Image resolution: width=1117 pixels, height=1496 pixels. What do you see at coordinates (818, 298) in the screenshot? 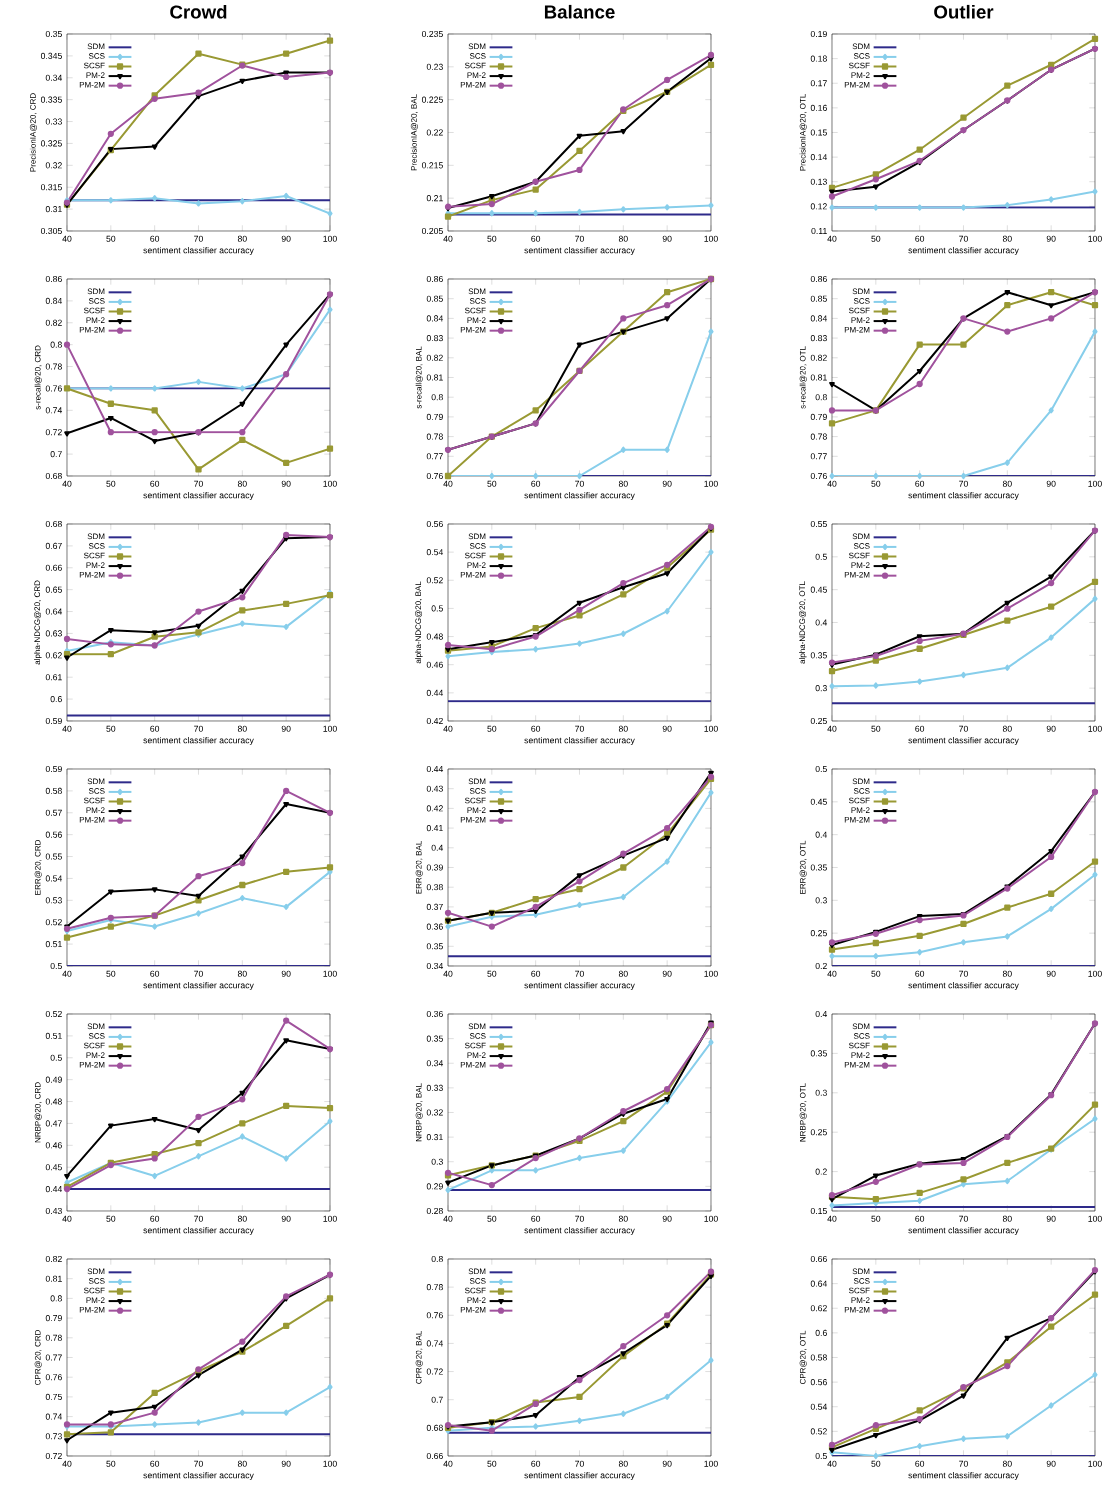
I see `y-tick-label: 0.85` at bounding box center [818, 298].